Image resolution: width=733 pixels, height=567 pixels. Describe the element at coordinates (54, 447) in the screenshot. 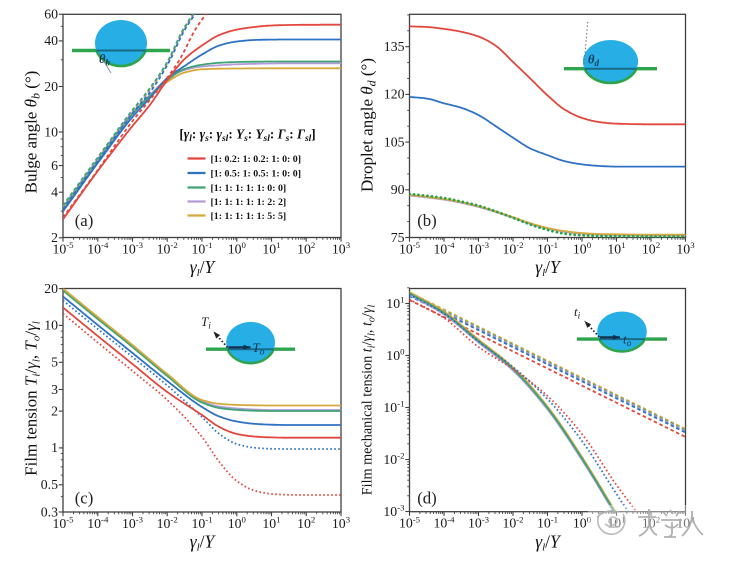

I see `svg-text: 1` at that location.